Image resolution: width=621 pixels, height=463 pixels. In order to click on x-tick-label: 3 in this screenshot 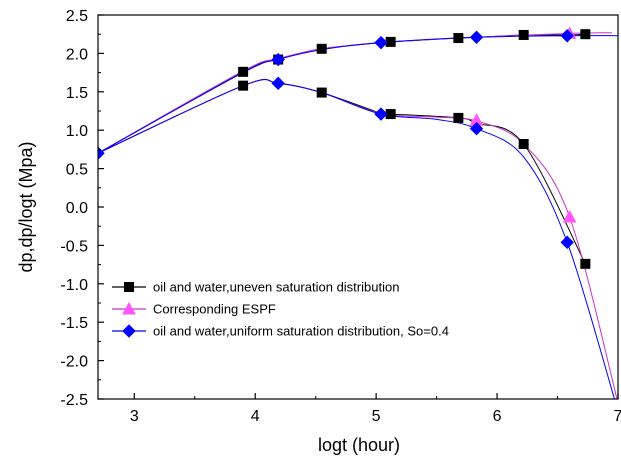, I will do `click(134, 416)`.